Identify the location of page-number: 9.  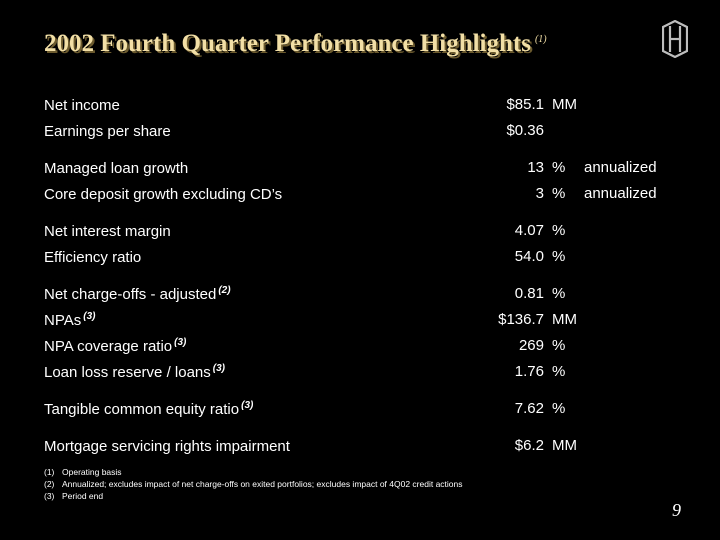
(676, 510).